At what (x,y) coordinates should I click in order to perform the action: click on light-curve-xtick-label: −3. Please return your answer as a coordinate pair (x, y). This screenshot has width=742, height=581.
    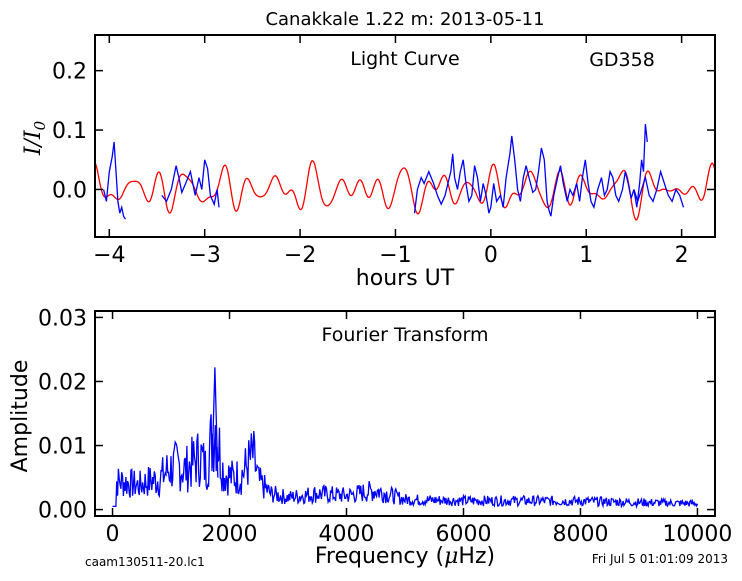
    Looking at the image, I should click on (204, 255).